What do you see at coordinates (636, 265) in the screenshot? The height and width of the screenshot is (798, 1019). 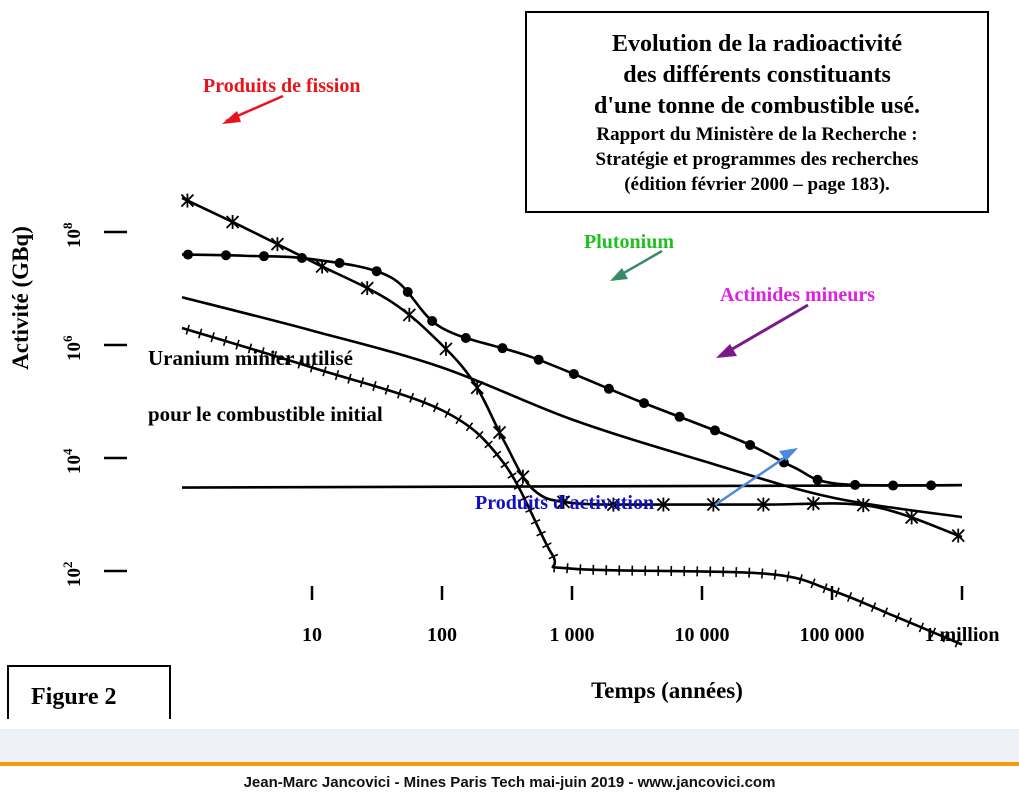 I see `arrow-plutonium` at bounding box center [636, 265].